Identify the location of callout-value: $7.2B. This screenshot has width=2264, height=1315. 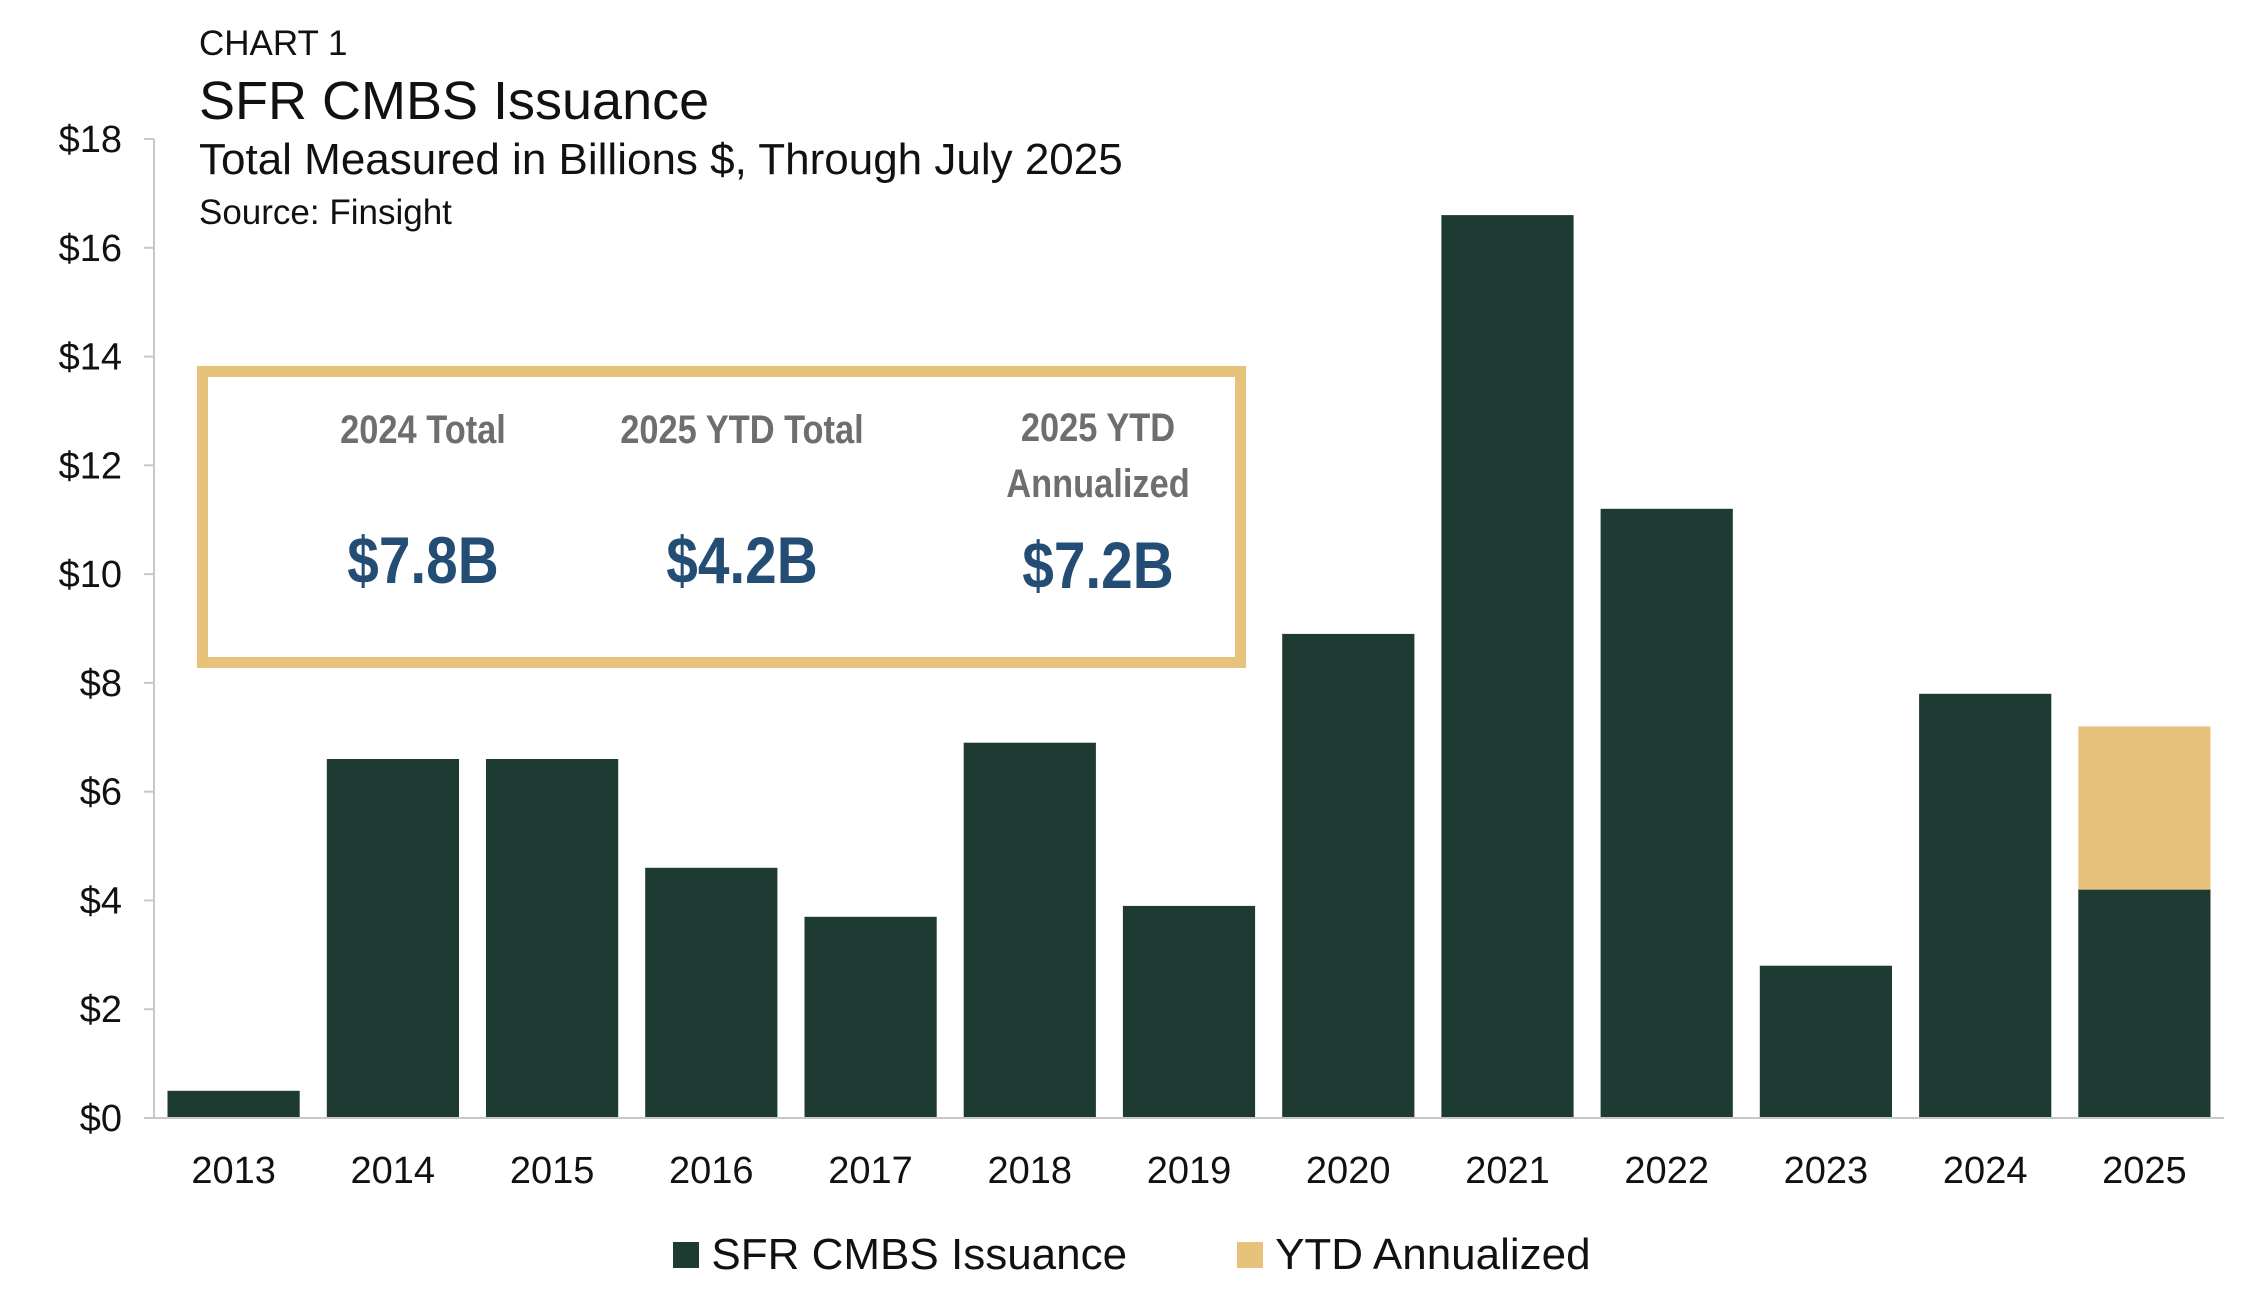
(1098, 565).